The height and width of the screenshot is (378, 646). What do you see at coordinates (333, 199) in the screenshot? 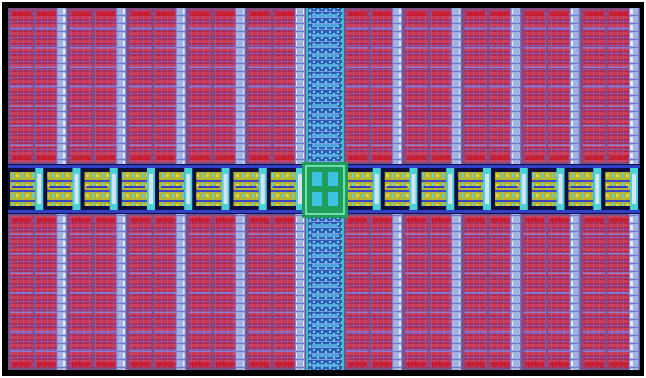
I see `control-cell` at bounding box center [333, 199].